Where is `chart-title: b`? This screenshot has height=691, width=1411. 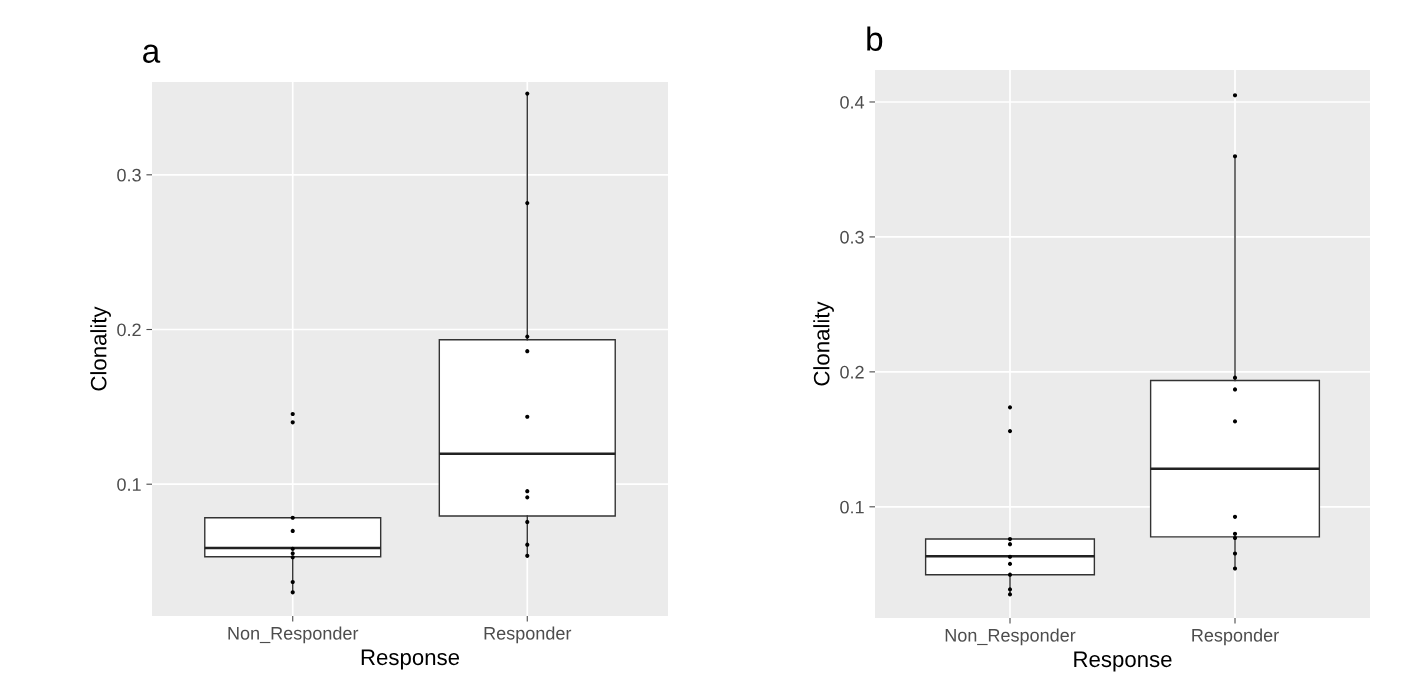
chart-title: b is located at coordinates (875, 38).